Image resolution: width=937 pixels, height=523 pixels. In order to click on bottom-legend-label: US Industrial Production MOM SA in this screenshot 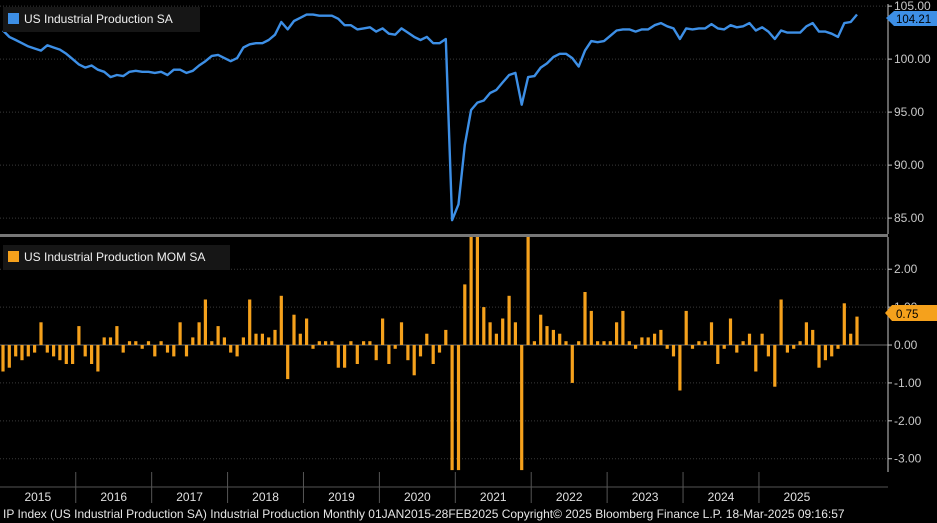, I will do `click(114, 257)`.